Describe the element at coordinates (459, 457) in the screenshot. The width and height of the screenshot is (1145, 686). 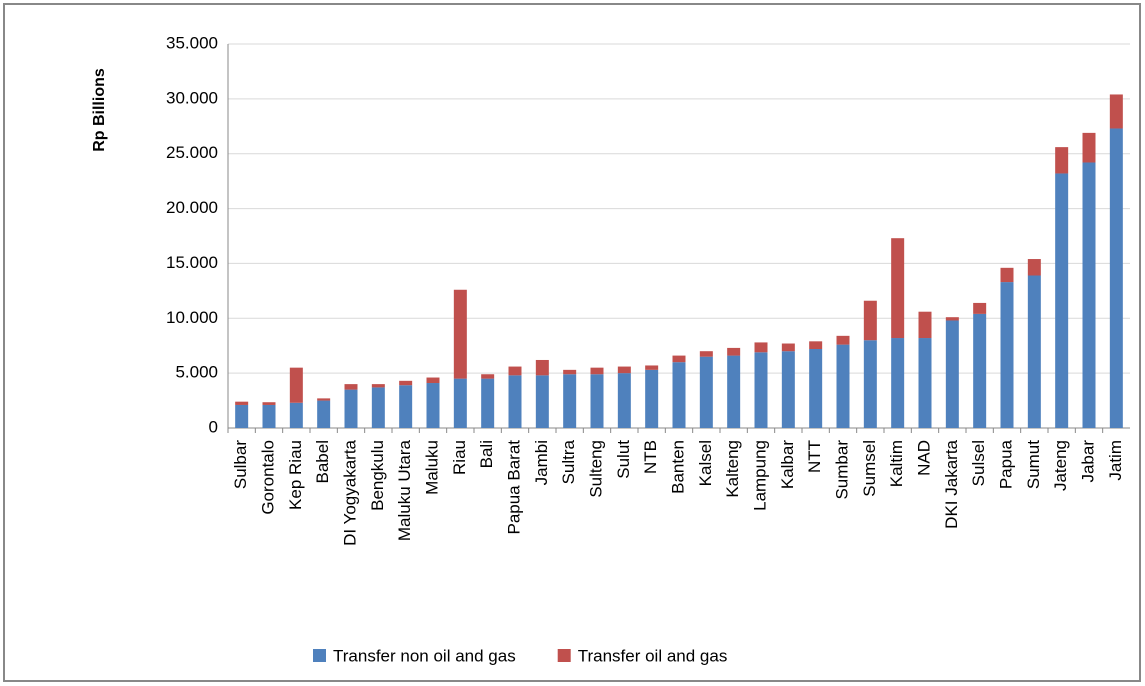
I see `x-tick-label: Riau` at that location.